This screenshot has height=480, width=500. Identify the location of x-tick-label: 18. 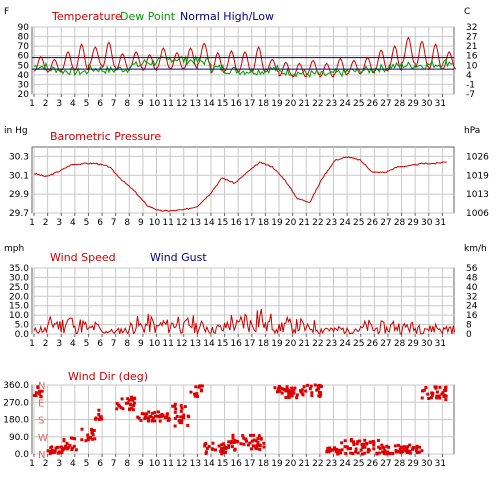
(264, 104).